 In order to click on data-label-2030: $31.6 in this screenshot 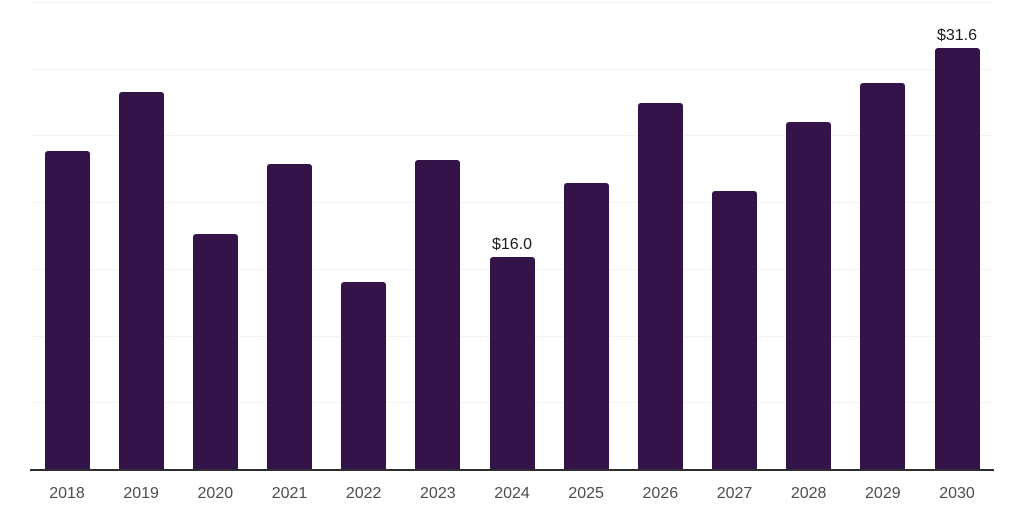, I will do `click(957, 36)`.